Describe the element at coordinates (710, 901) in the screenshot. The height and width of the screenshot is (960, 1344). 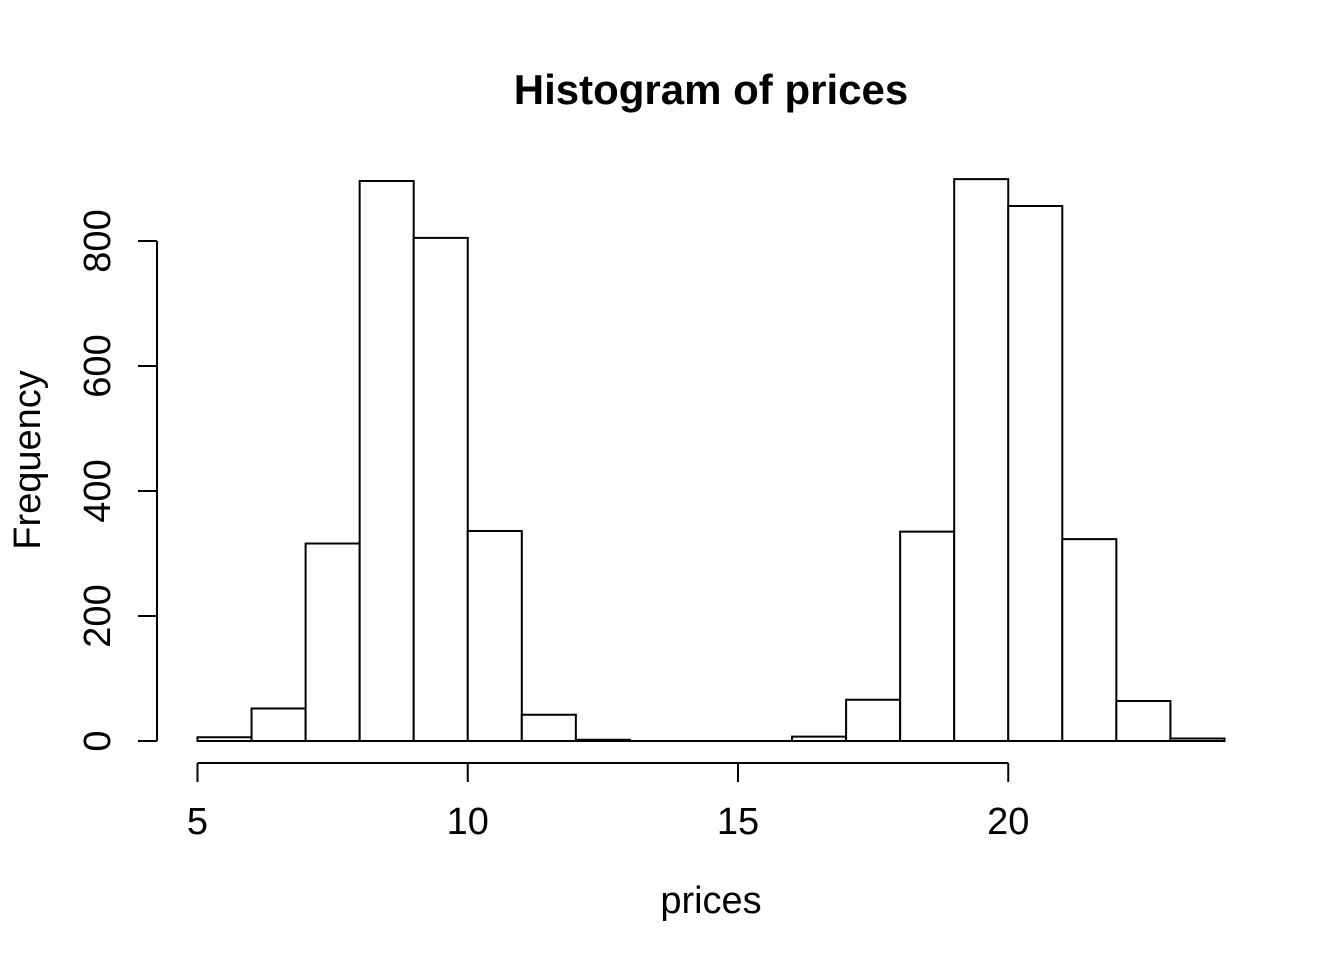
I see `x-axis-label: prices` at that location.